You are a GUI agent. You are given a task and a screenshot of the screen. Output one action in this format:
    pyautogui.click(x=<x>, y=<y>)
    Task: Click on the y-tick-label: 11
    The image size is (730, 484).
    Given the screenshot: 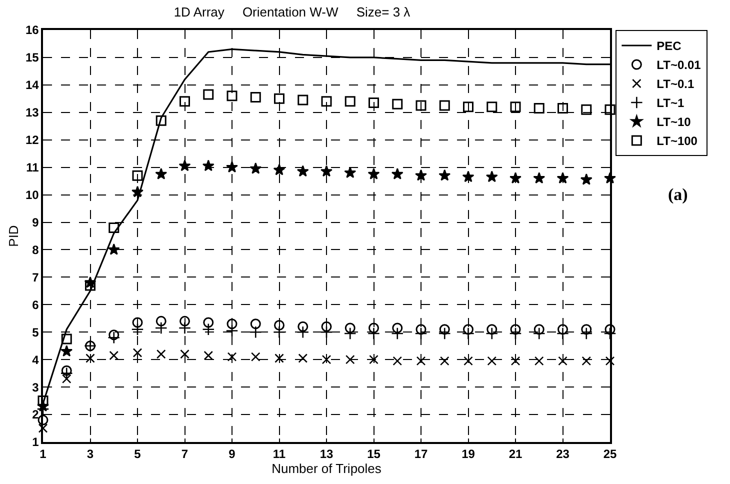 What is the action you would take?
    pyautogui.click(x=33, y=167)
    